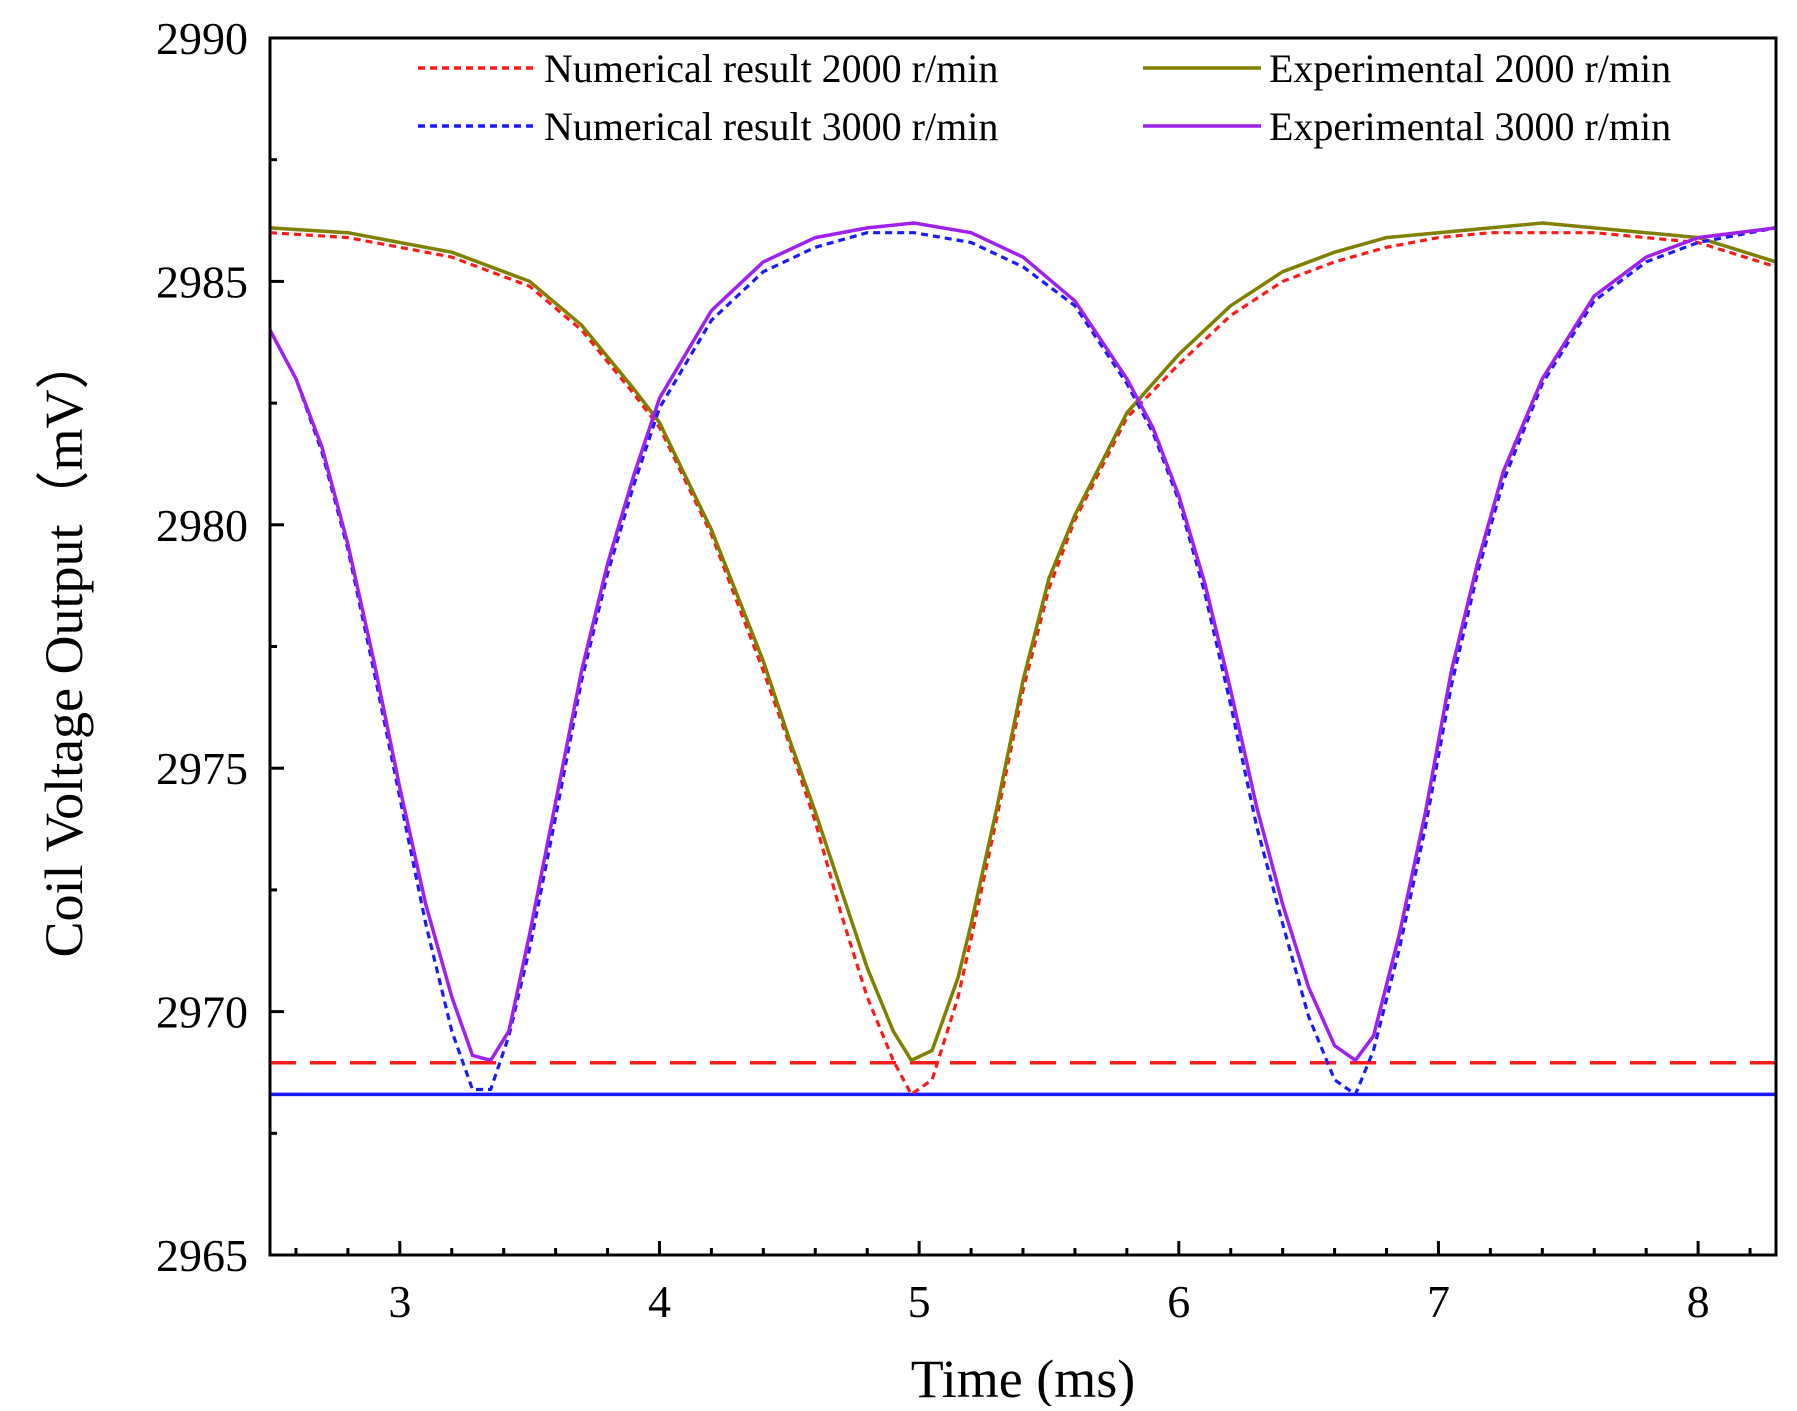 This screenshot has height=1411, width=1797. What do you see at coordinates (771, 68) in the screenshot?
I see `legend-label: Numerical result 2000 r/min` at bounding box center [771, 68].